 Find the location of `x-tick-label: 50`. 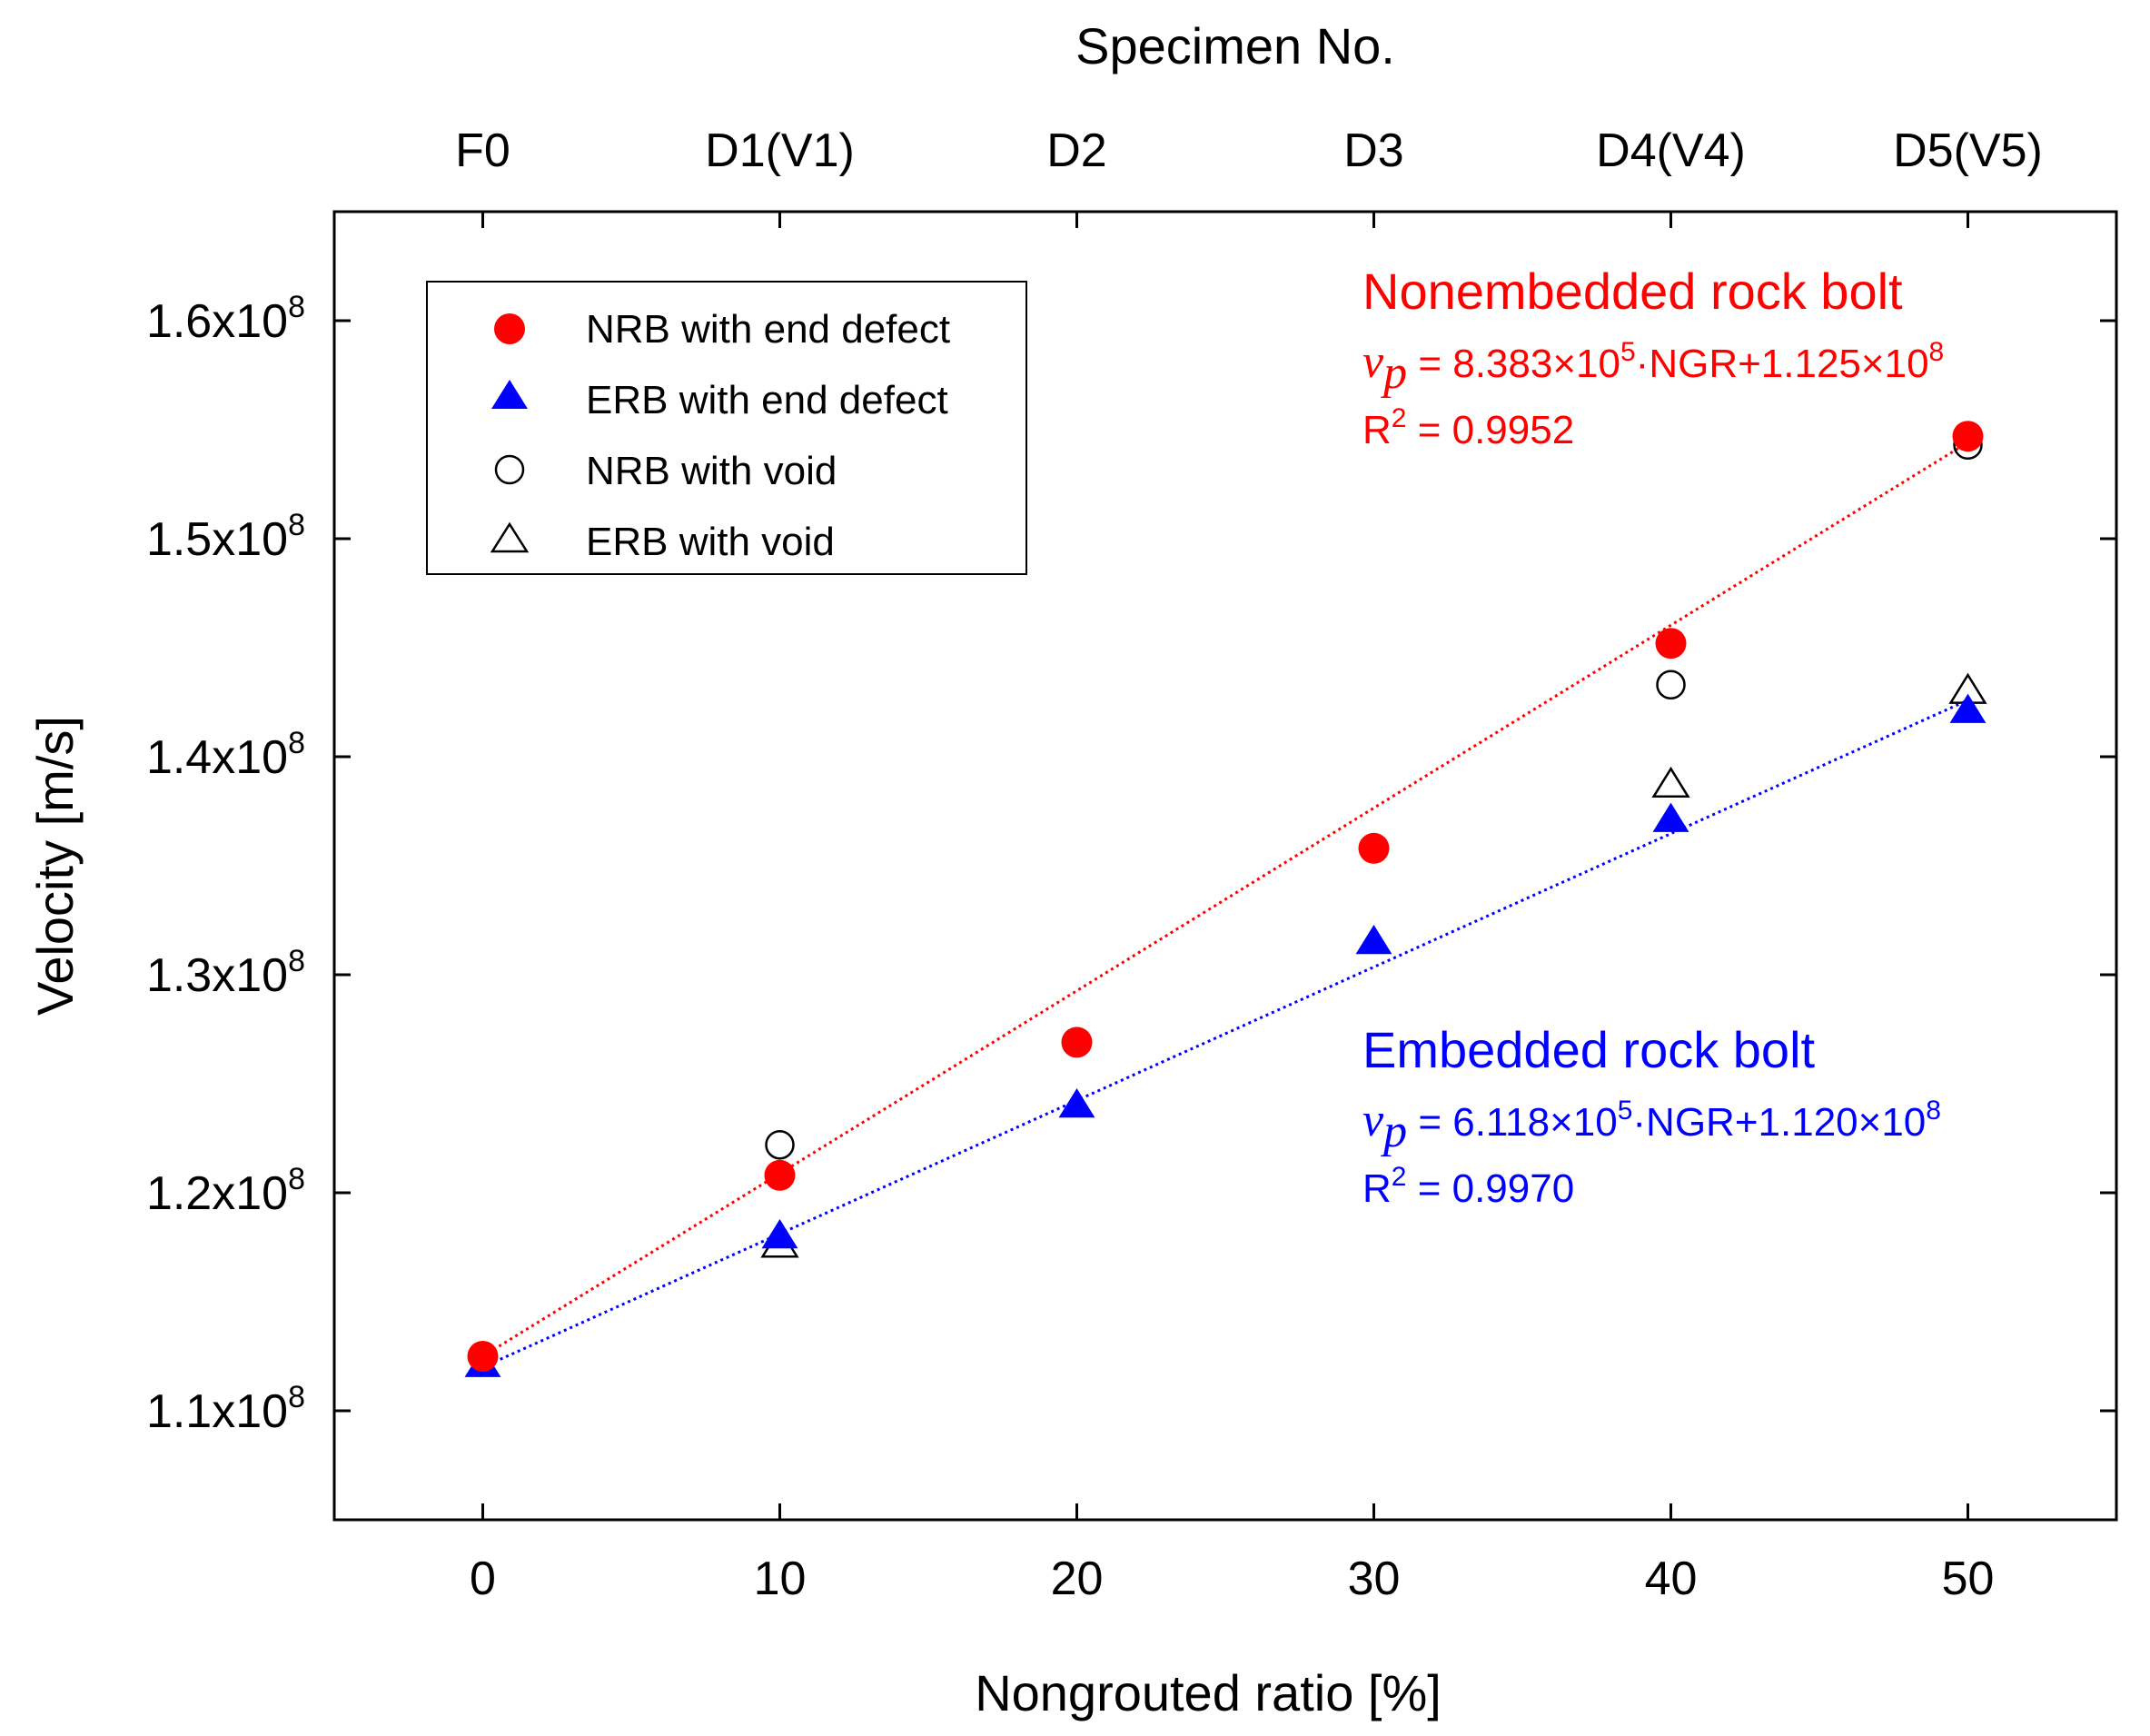

x-tick-label: 50 is located at coordinates (1969, 1578).